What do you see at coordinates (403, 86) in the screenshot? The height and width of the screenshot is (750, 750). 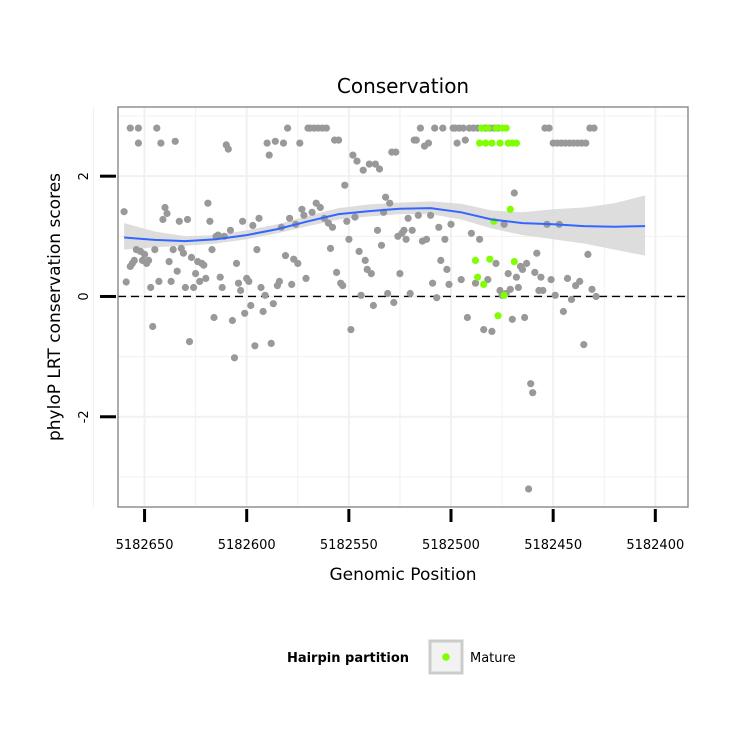 I see `chart-title: Conservation` at bounding box center [403, 86].